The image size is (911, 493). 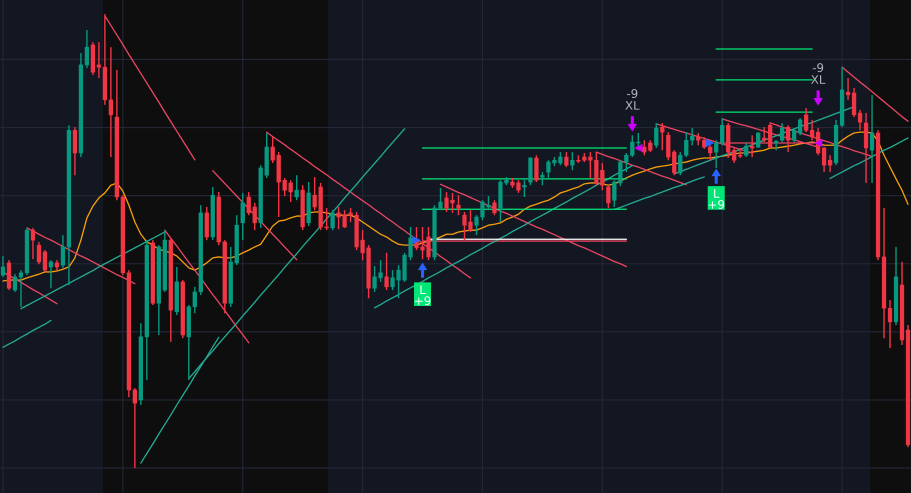 What do you see at coordinates (422, 295) in the screenshot?
I see `text: L +9` at bounding box center [422, 295].